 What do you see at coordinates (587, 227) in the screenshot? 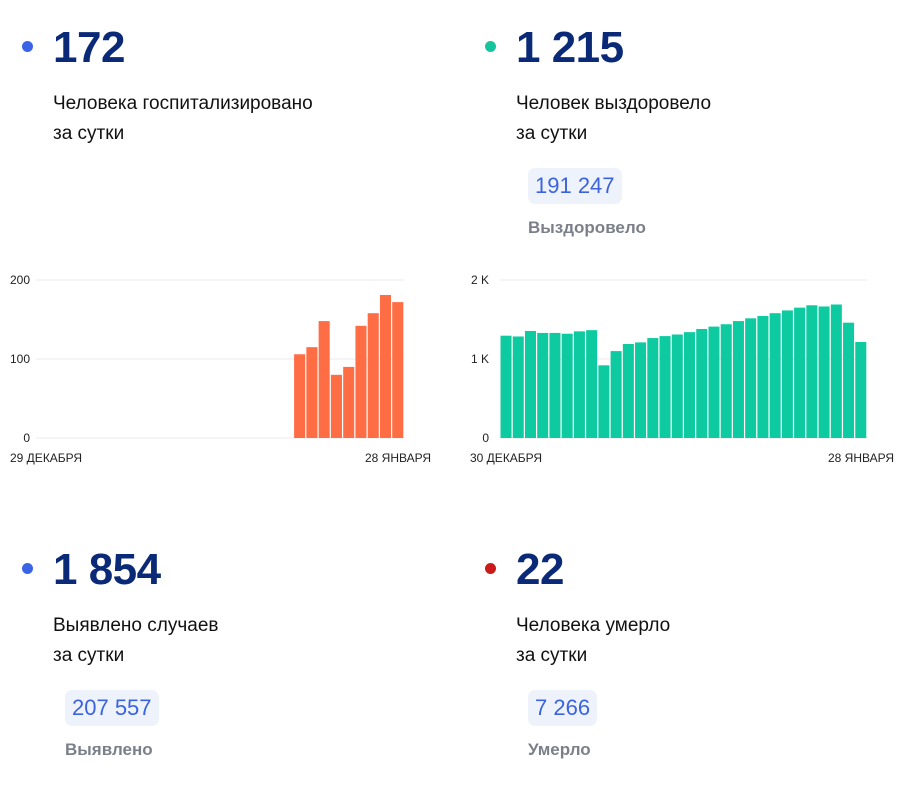
I see `recovered-total-label: Выздоровело` at bounding box center [587, 227].